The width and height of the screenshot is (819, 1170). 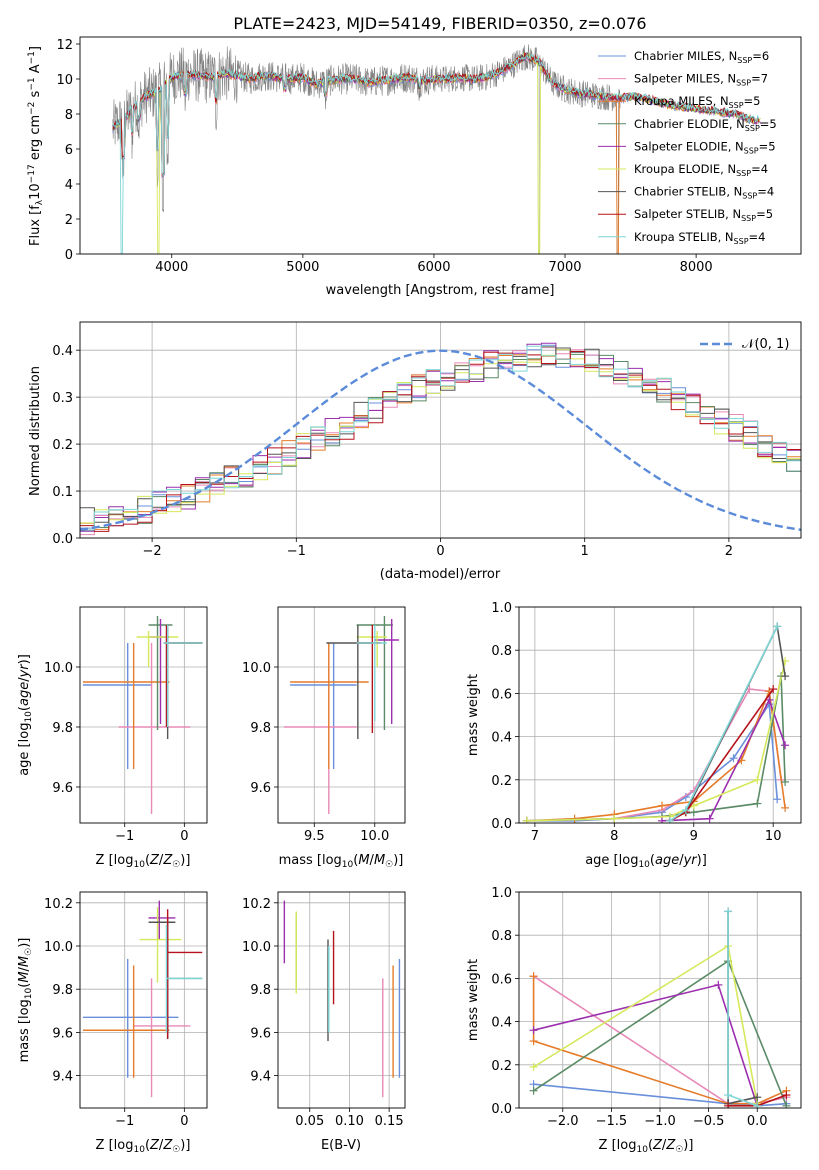 I want to click on x-tick-label: 1, so click(x=585, y=551).